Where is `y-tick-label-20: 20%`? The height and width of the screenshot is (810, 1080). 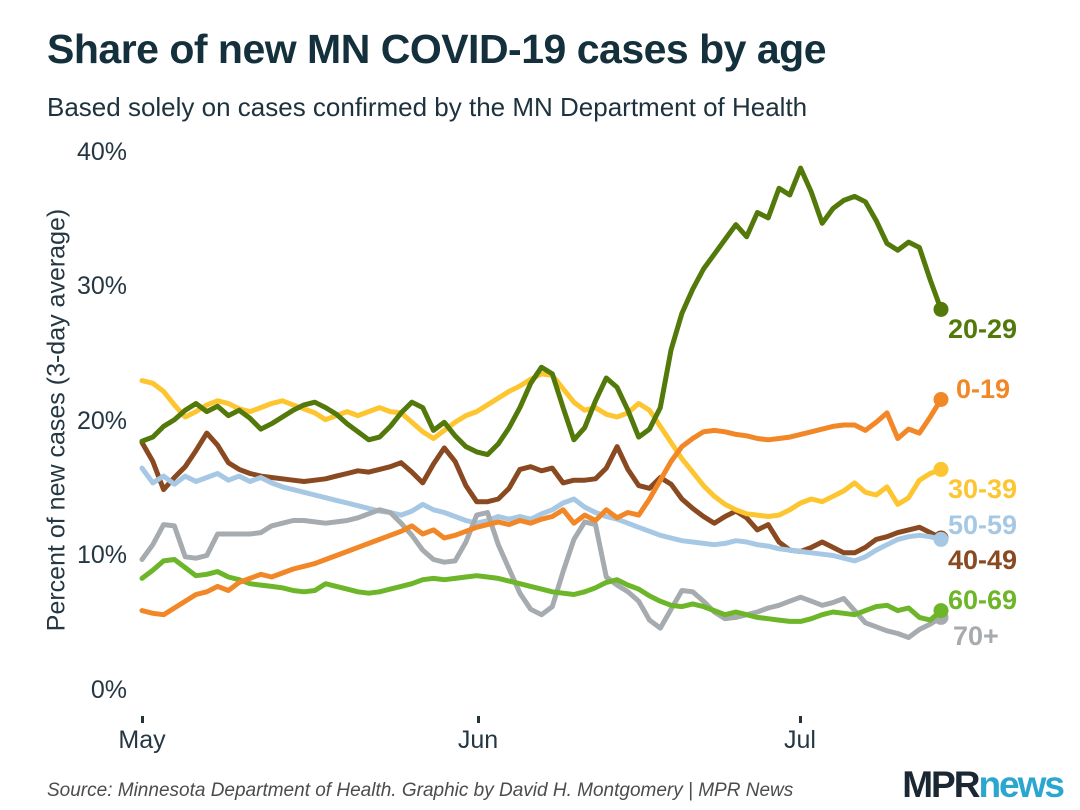
y-tick-label-20: 20% is located at coordinates (101, 421).